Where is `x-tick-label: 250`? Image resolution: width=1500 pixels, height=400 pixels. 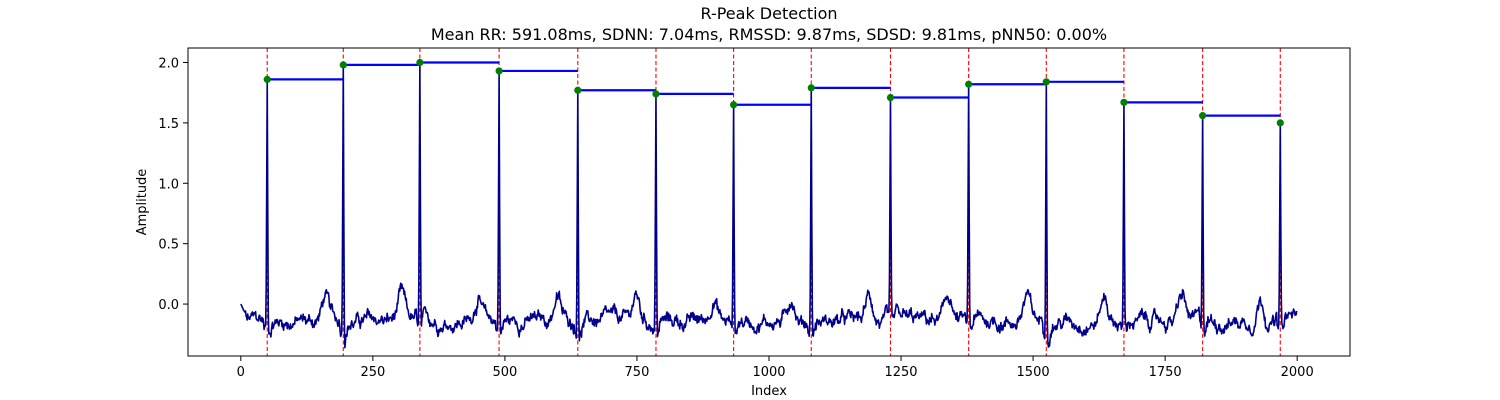
x-tick-label: 250 is located at coordinates (372, 372).